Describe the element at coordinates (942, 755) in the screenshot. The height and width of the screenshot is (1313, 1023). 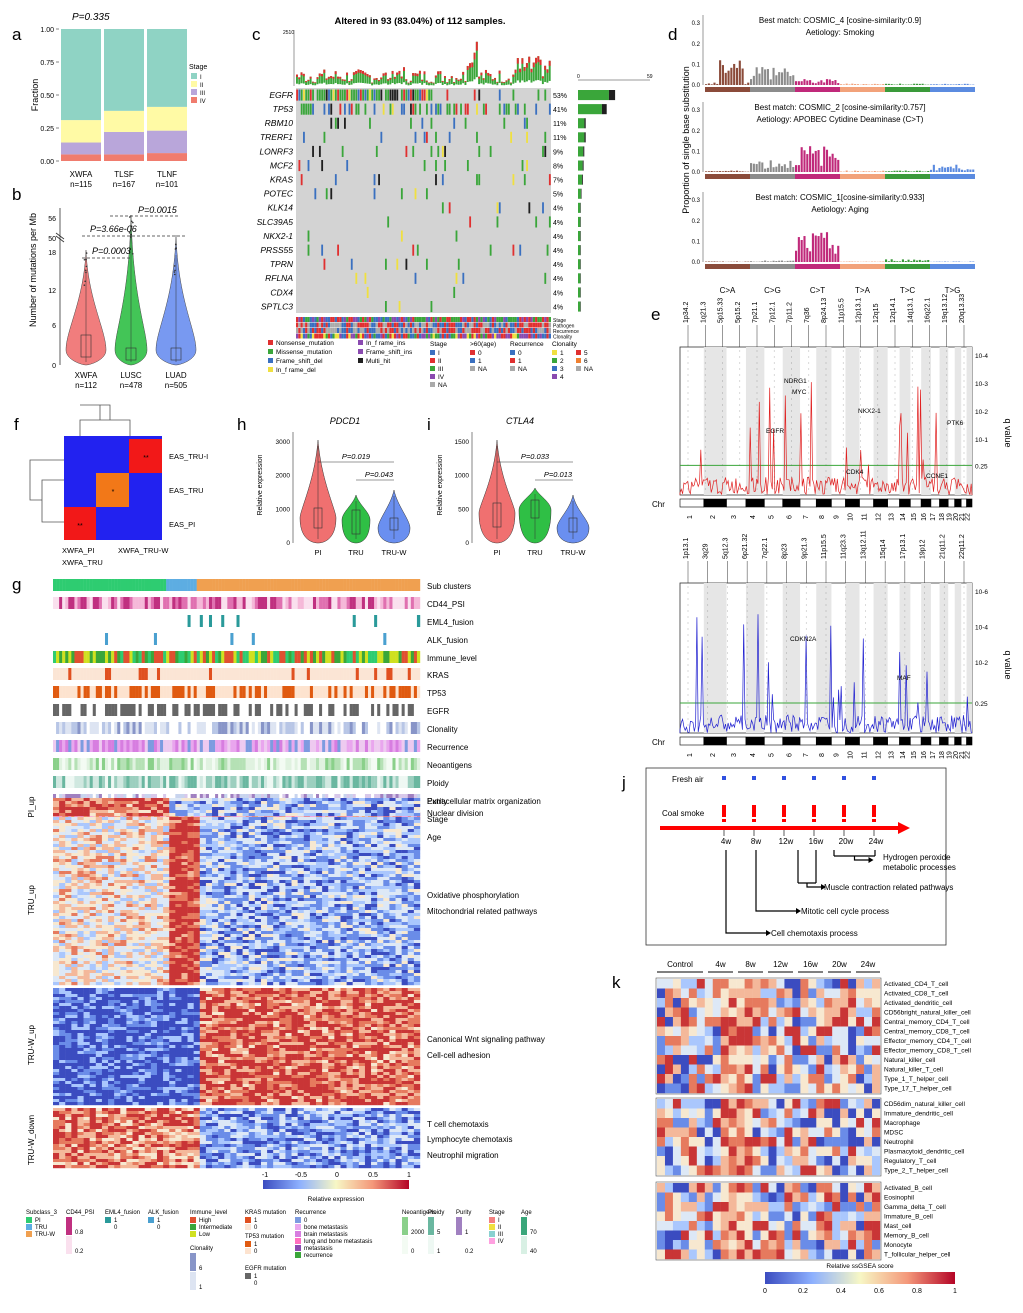
I see `e-chr-label: 18` at that location.